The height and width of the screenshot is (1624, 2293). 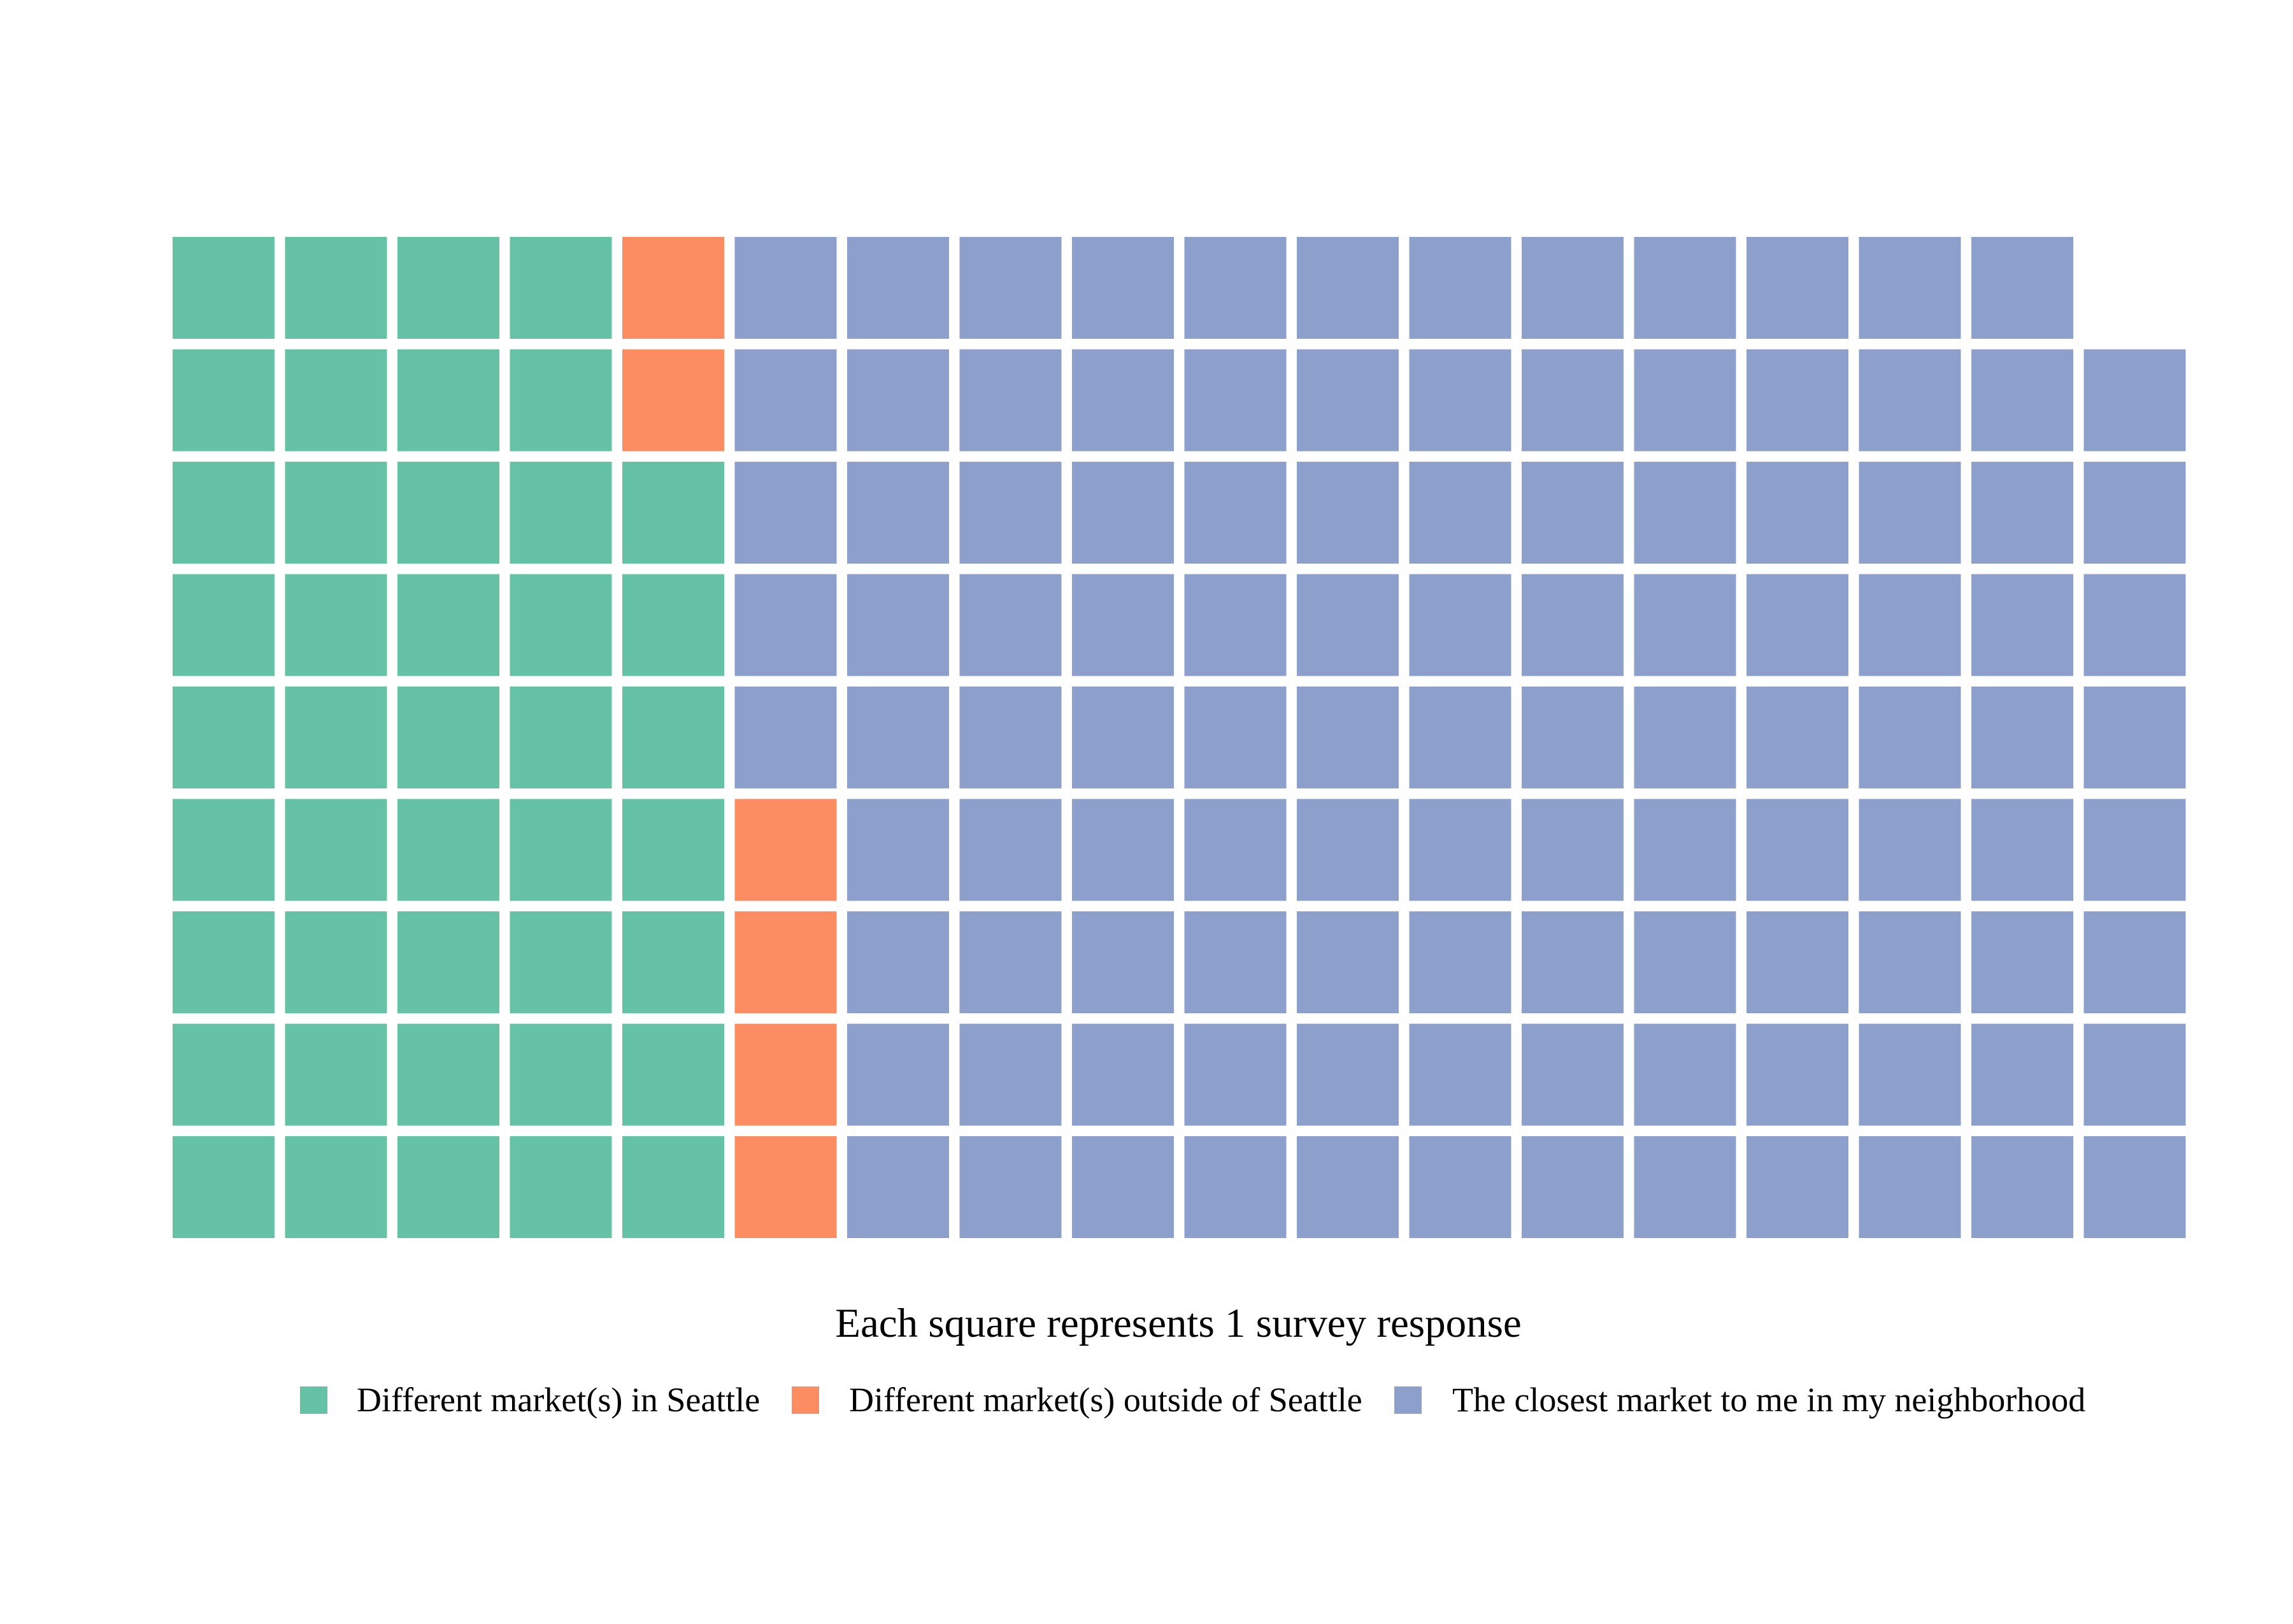 I want to click on x-axis-label: Each square represents 1 survey response, so click(x=1178, y=1323).